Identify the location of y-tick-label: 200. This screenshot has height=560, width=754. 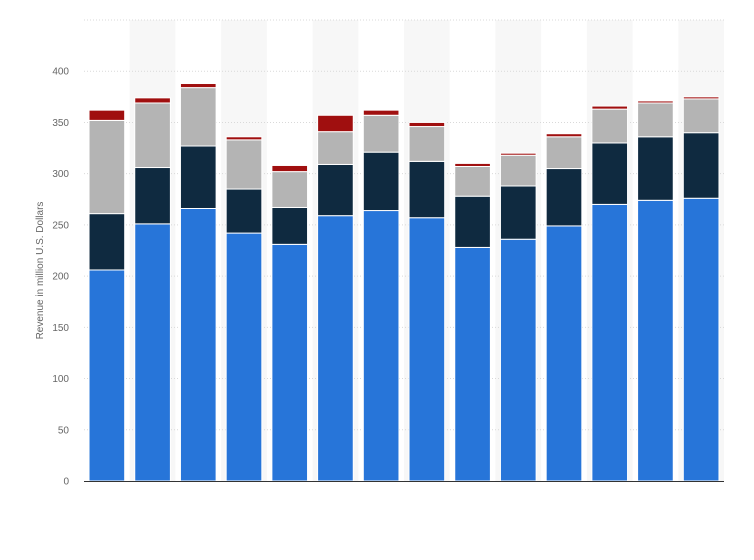
(60, 277).